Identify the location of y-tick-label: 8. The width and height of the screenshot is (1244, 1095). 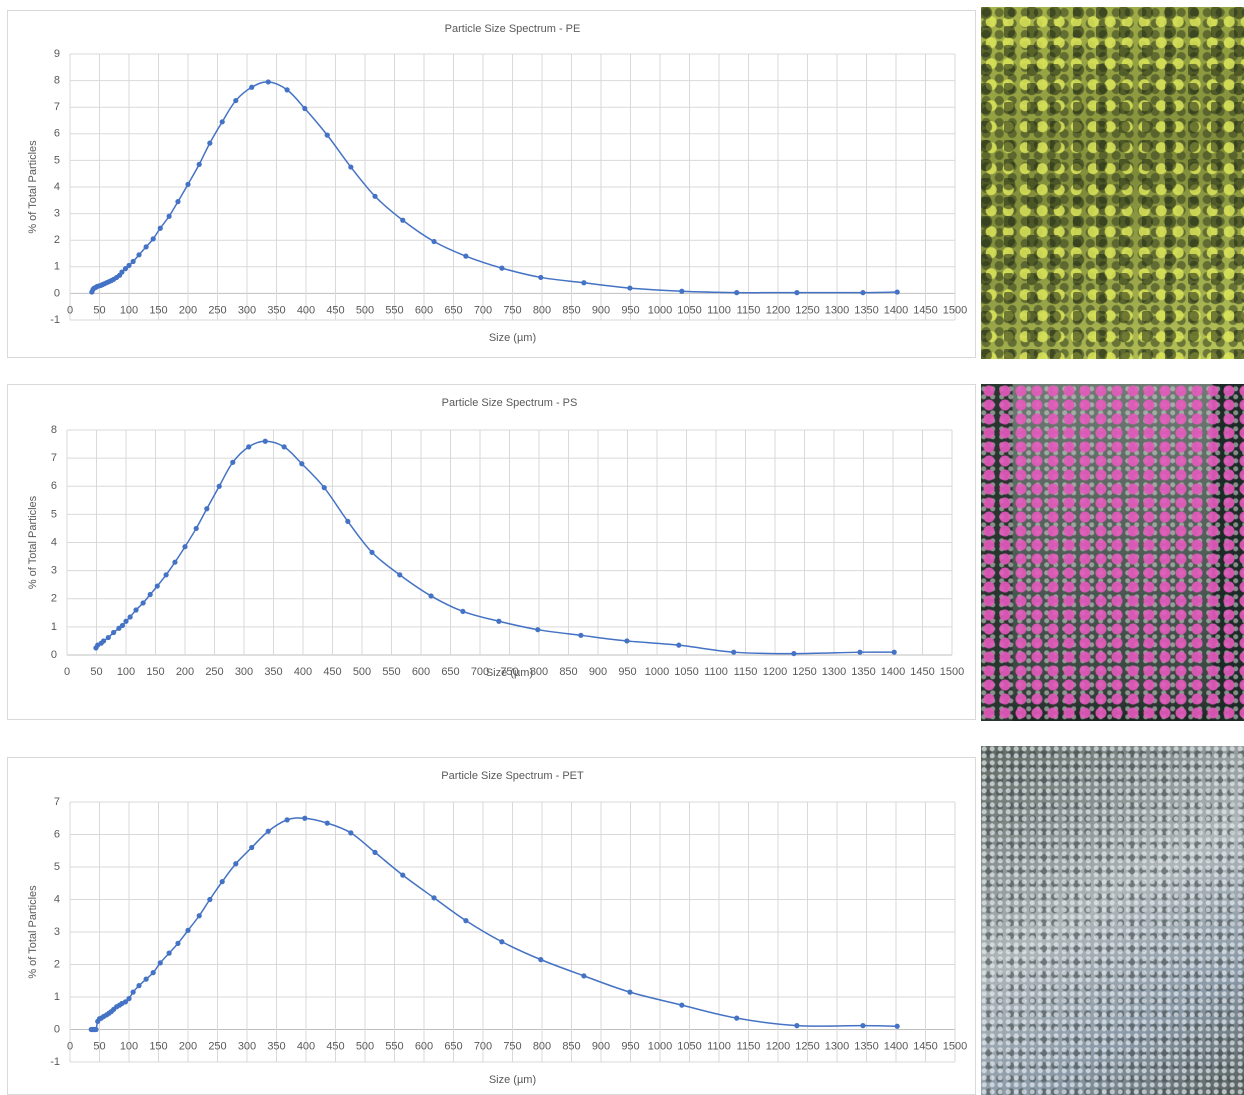
(54, 430).